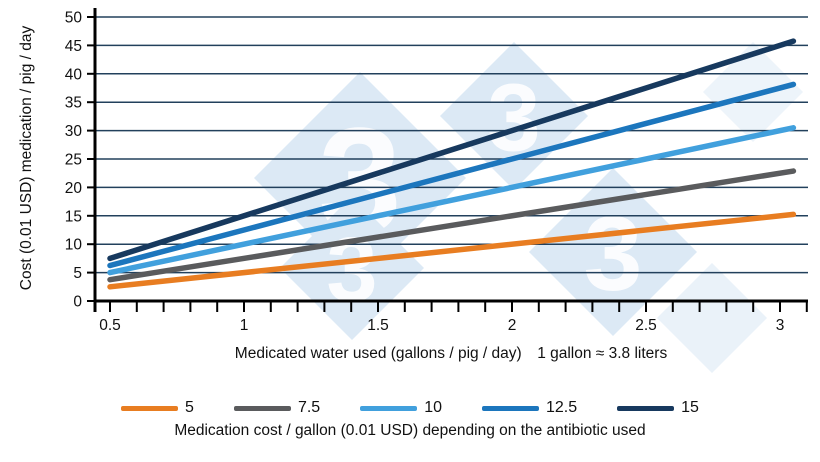 The image size is (820, 462). I want to click on legend-item-5: 5, so click(157, 408).